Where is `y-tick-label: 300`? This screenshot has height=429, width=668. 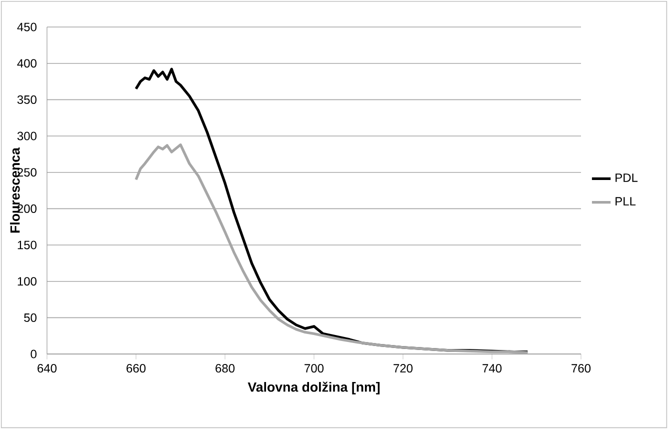 y-tick-label: 300 is located at coordinates (26, 136).